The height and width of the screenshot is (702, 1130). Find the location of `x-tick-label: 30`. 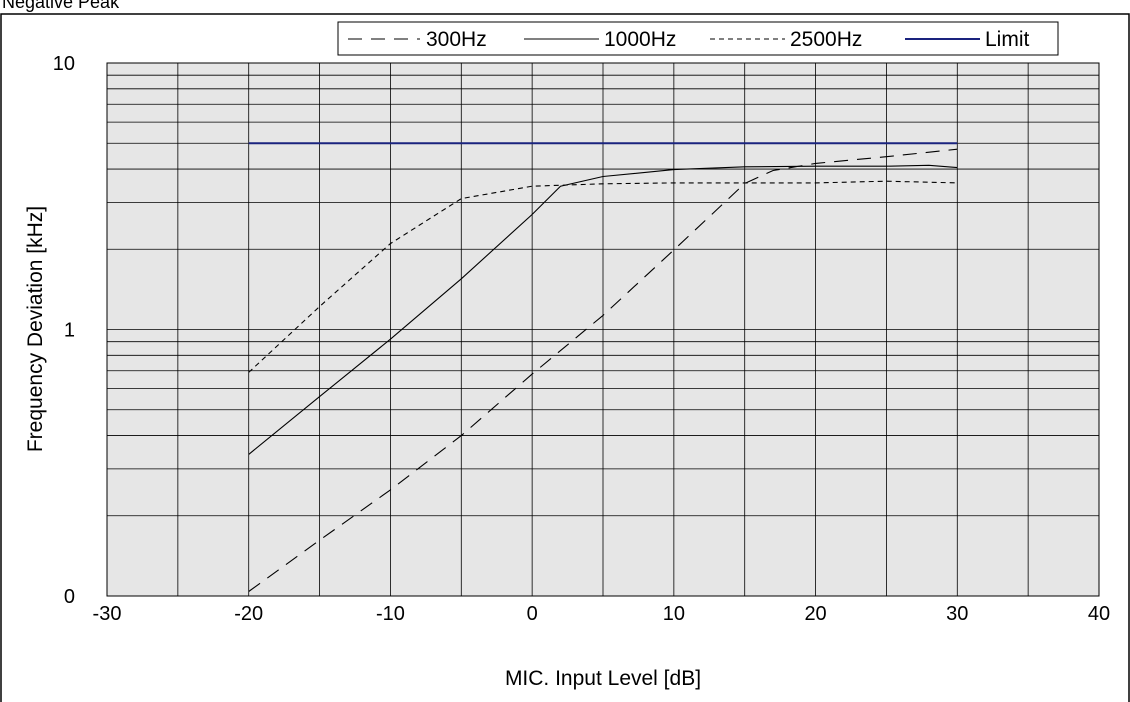

x-tick-label: 30 is located at coordinates (957, 614).